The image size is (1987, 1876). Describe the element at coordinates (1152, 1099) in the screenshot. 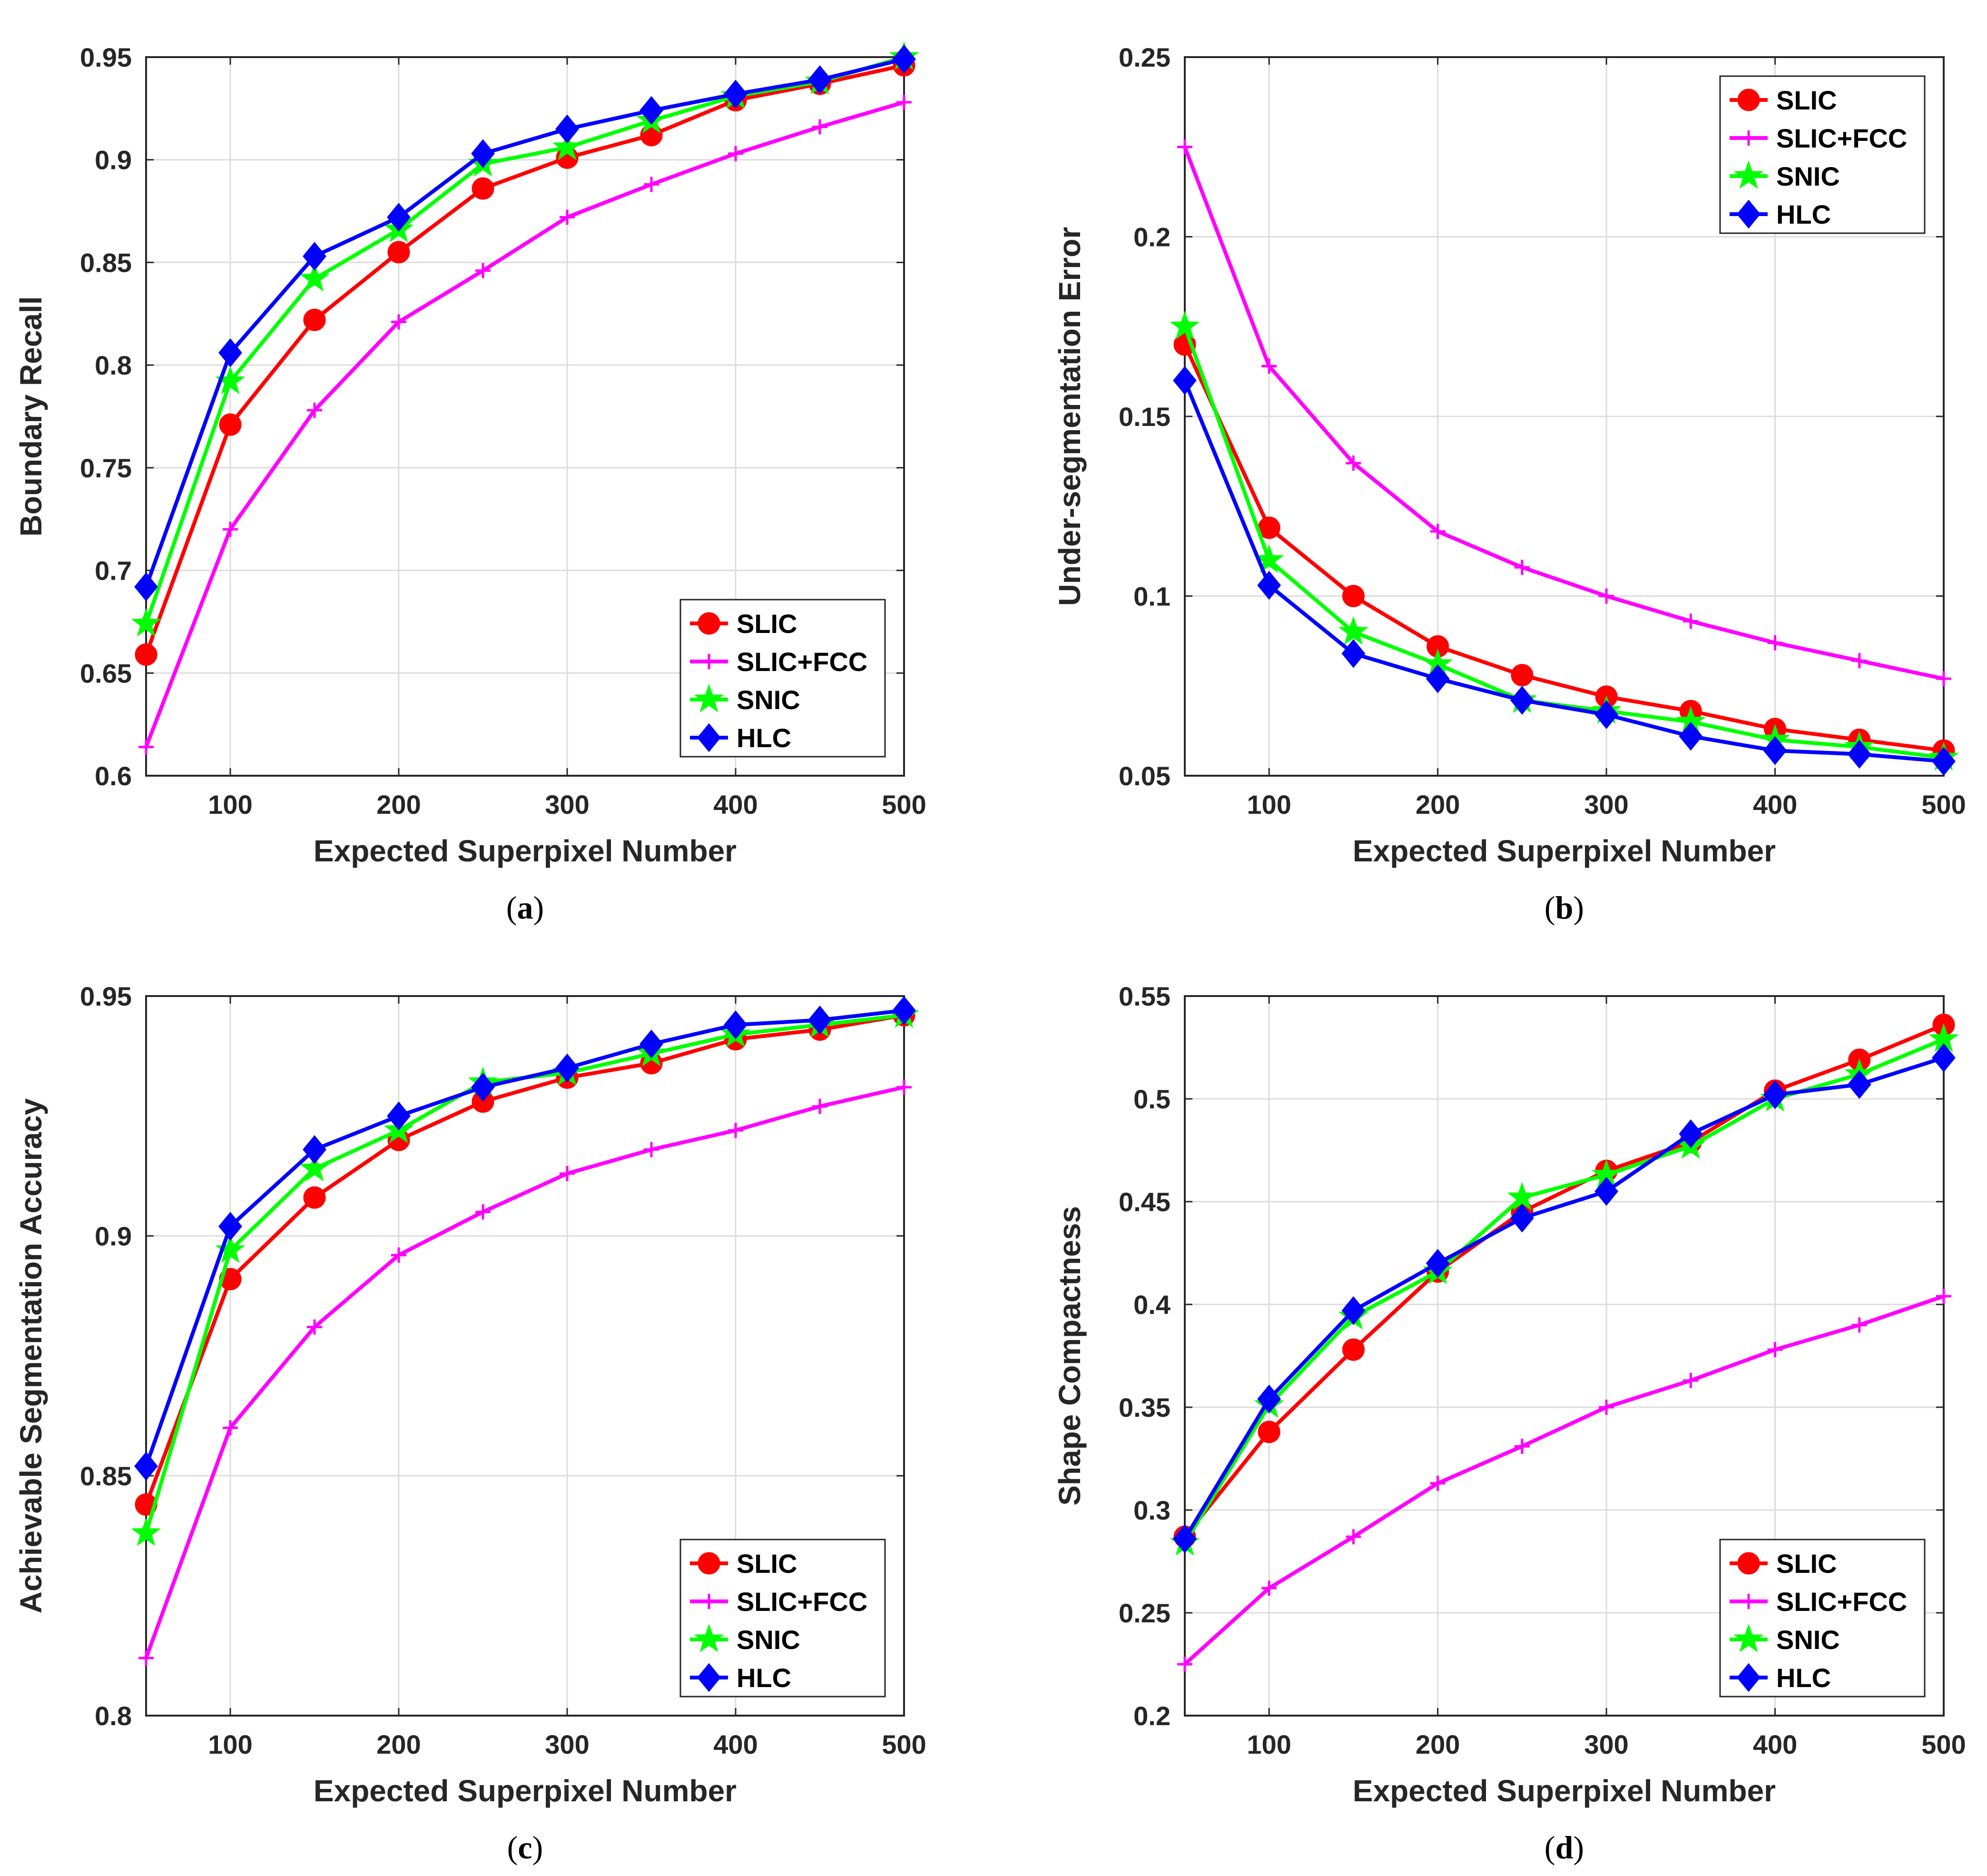

I see `y-tick-label: 0.5` at that location.